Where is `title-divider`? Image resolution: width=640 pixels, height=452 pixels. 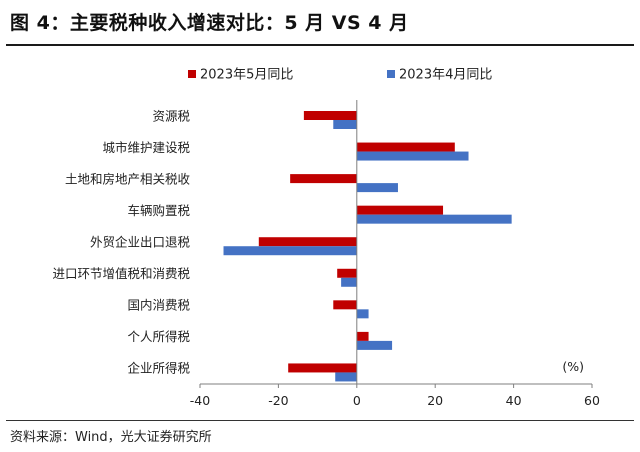 title-divider is located at coordinates (320, 45).